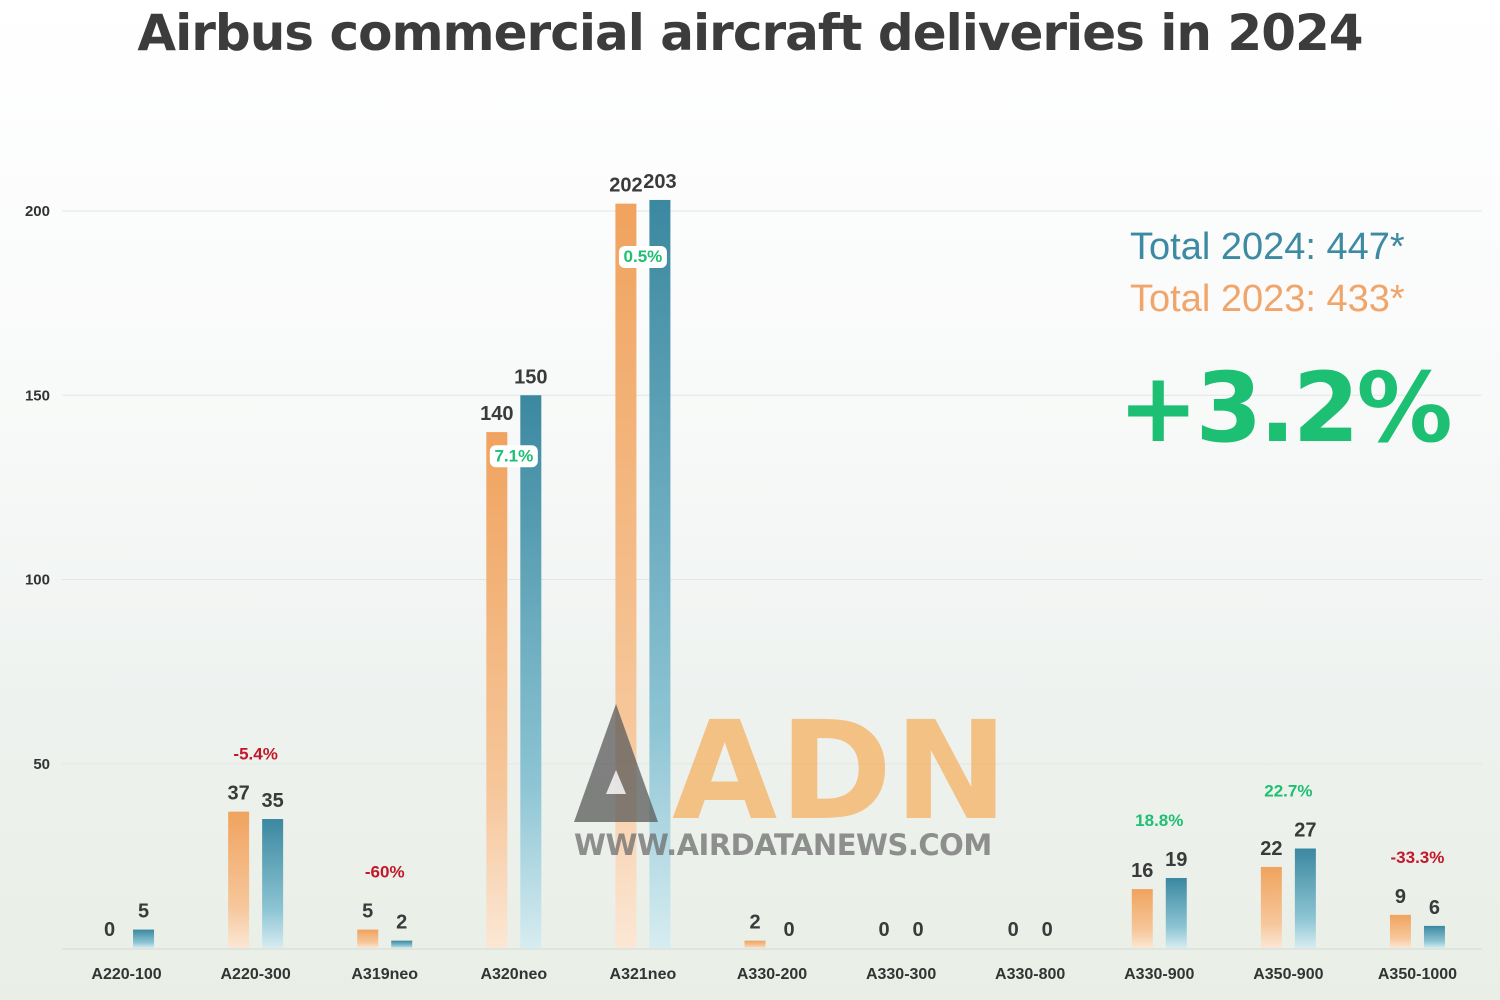 This screenshot has width=1500, height=1000. I want to click on change-label: -60%, so click(385, 872).